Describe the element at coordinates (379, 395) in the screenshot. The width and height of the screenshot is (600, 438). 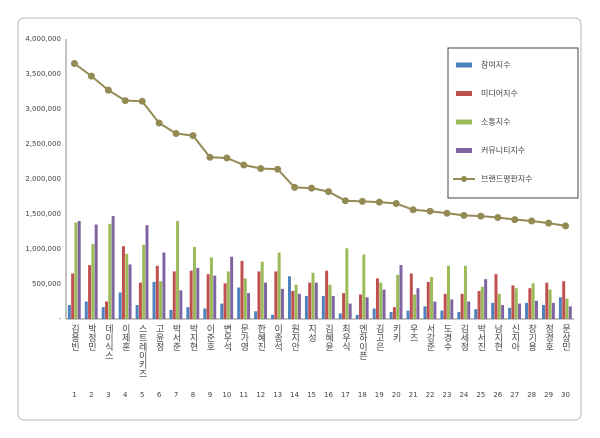
I see `rank-label: 19` at that location.